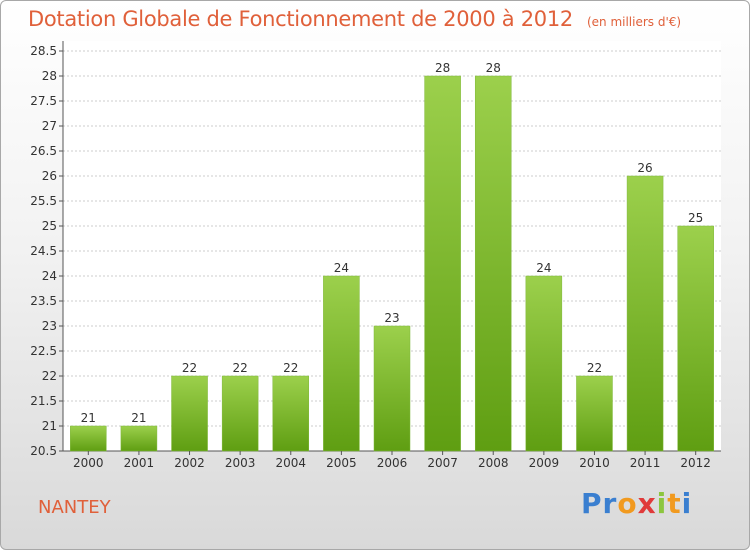 This screenshot has height=550, width=750. What do you see at coordinates (43, 51) in the screenshot?
I see `y-tick-label: 28.5` at bounding box center [43, 51].